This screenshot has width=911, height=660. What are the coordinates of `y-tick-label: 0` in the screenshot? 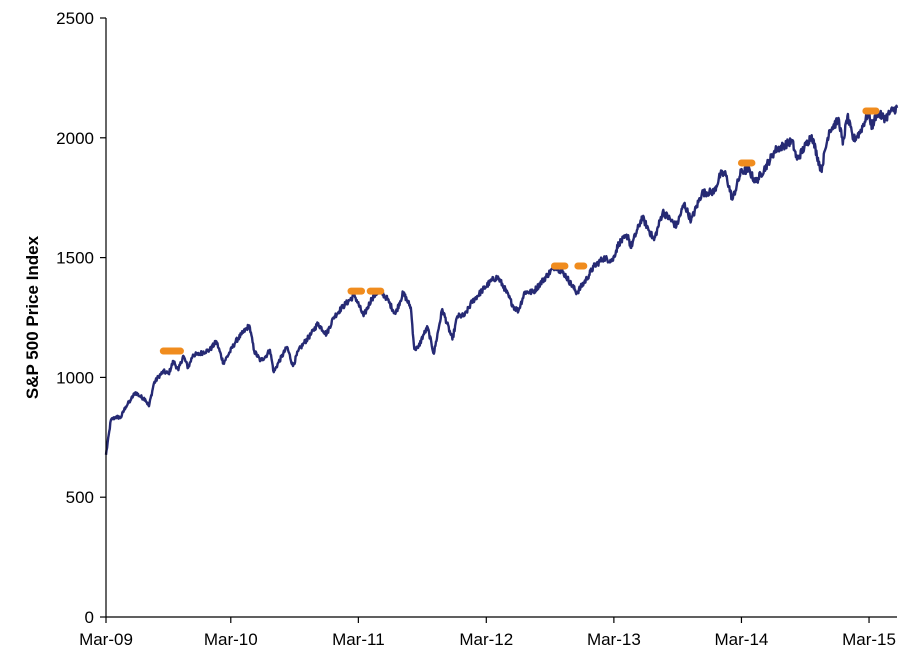 It's located at (89, 617).